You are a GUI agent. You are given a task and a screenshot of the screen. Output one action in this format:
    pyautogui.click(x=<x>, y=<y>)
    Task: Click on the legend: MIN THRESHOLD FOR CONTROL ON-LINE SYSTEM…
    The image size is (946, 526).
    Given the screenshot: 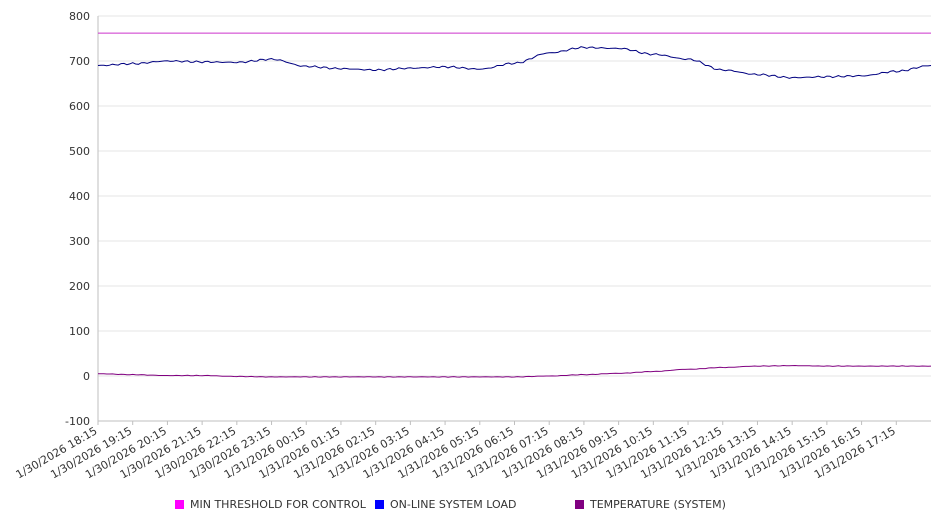 What is the action you would take?
    pyautogui.click(x=473, y=506)
    